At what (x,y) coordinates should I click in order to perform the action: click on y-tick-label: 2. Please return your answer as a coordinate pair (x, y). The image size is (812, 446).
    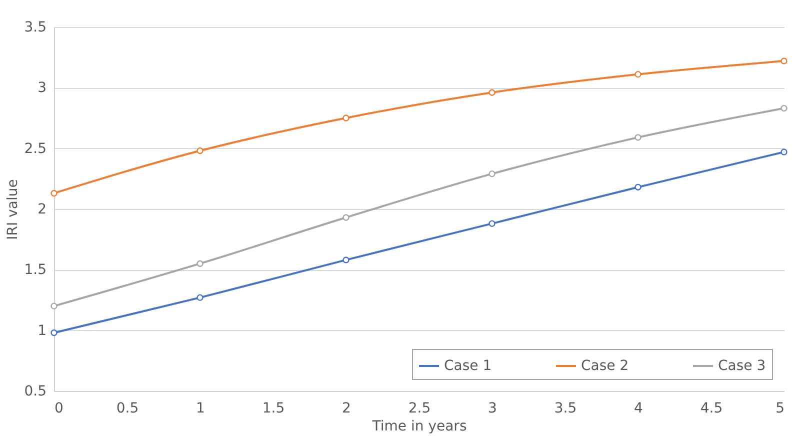
    Looking at the image, I should click on (42, 210).